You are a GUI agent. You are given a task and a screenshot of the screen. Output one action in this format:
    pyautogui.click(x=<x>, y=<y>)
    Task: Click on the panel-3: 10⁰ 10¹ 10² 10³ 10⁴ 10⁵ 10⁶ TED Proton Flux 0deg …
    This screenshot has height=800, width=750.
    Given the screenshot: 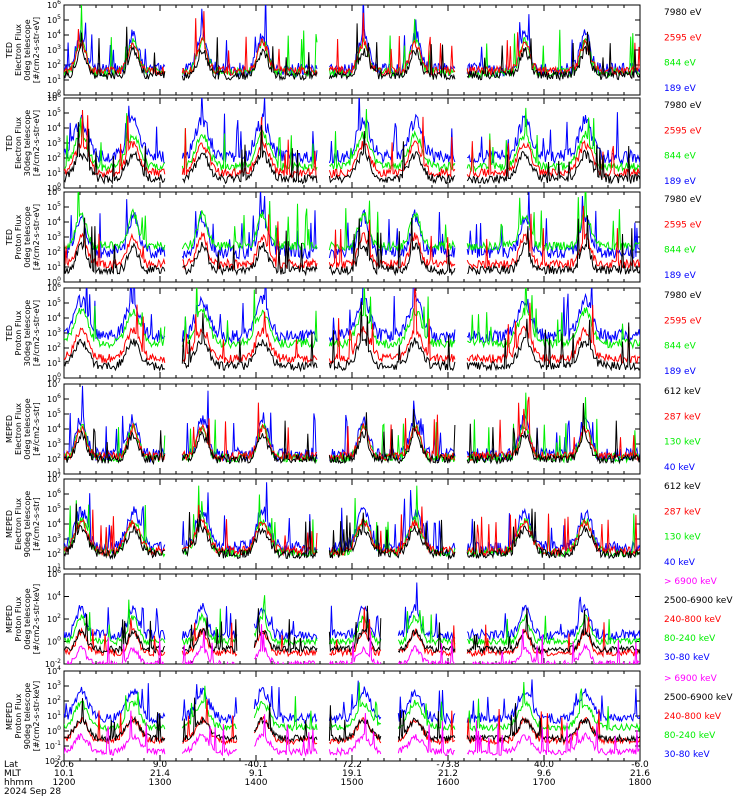 What is the action you would take?
    pyautogui.click(x=353, y=236)
    